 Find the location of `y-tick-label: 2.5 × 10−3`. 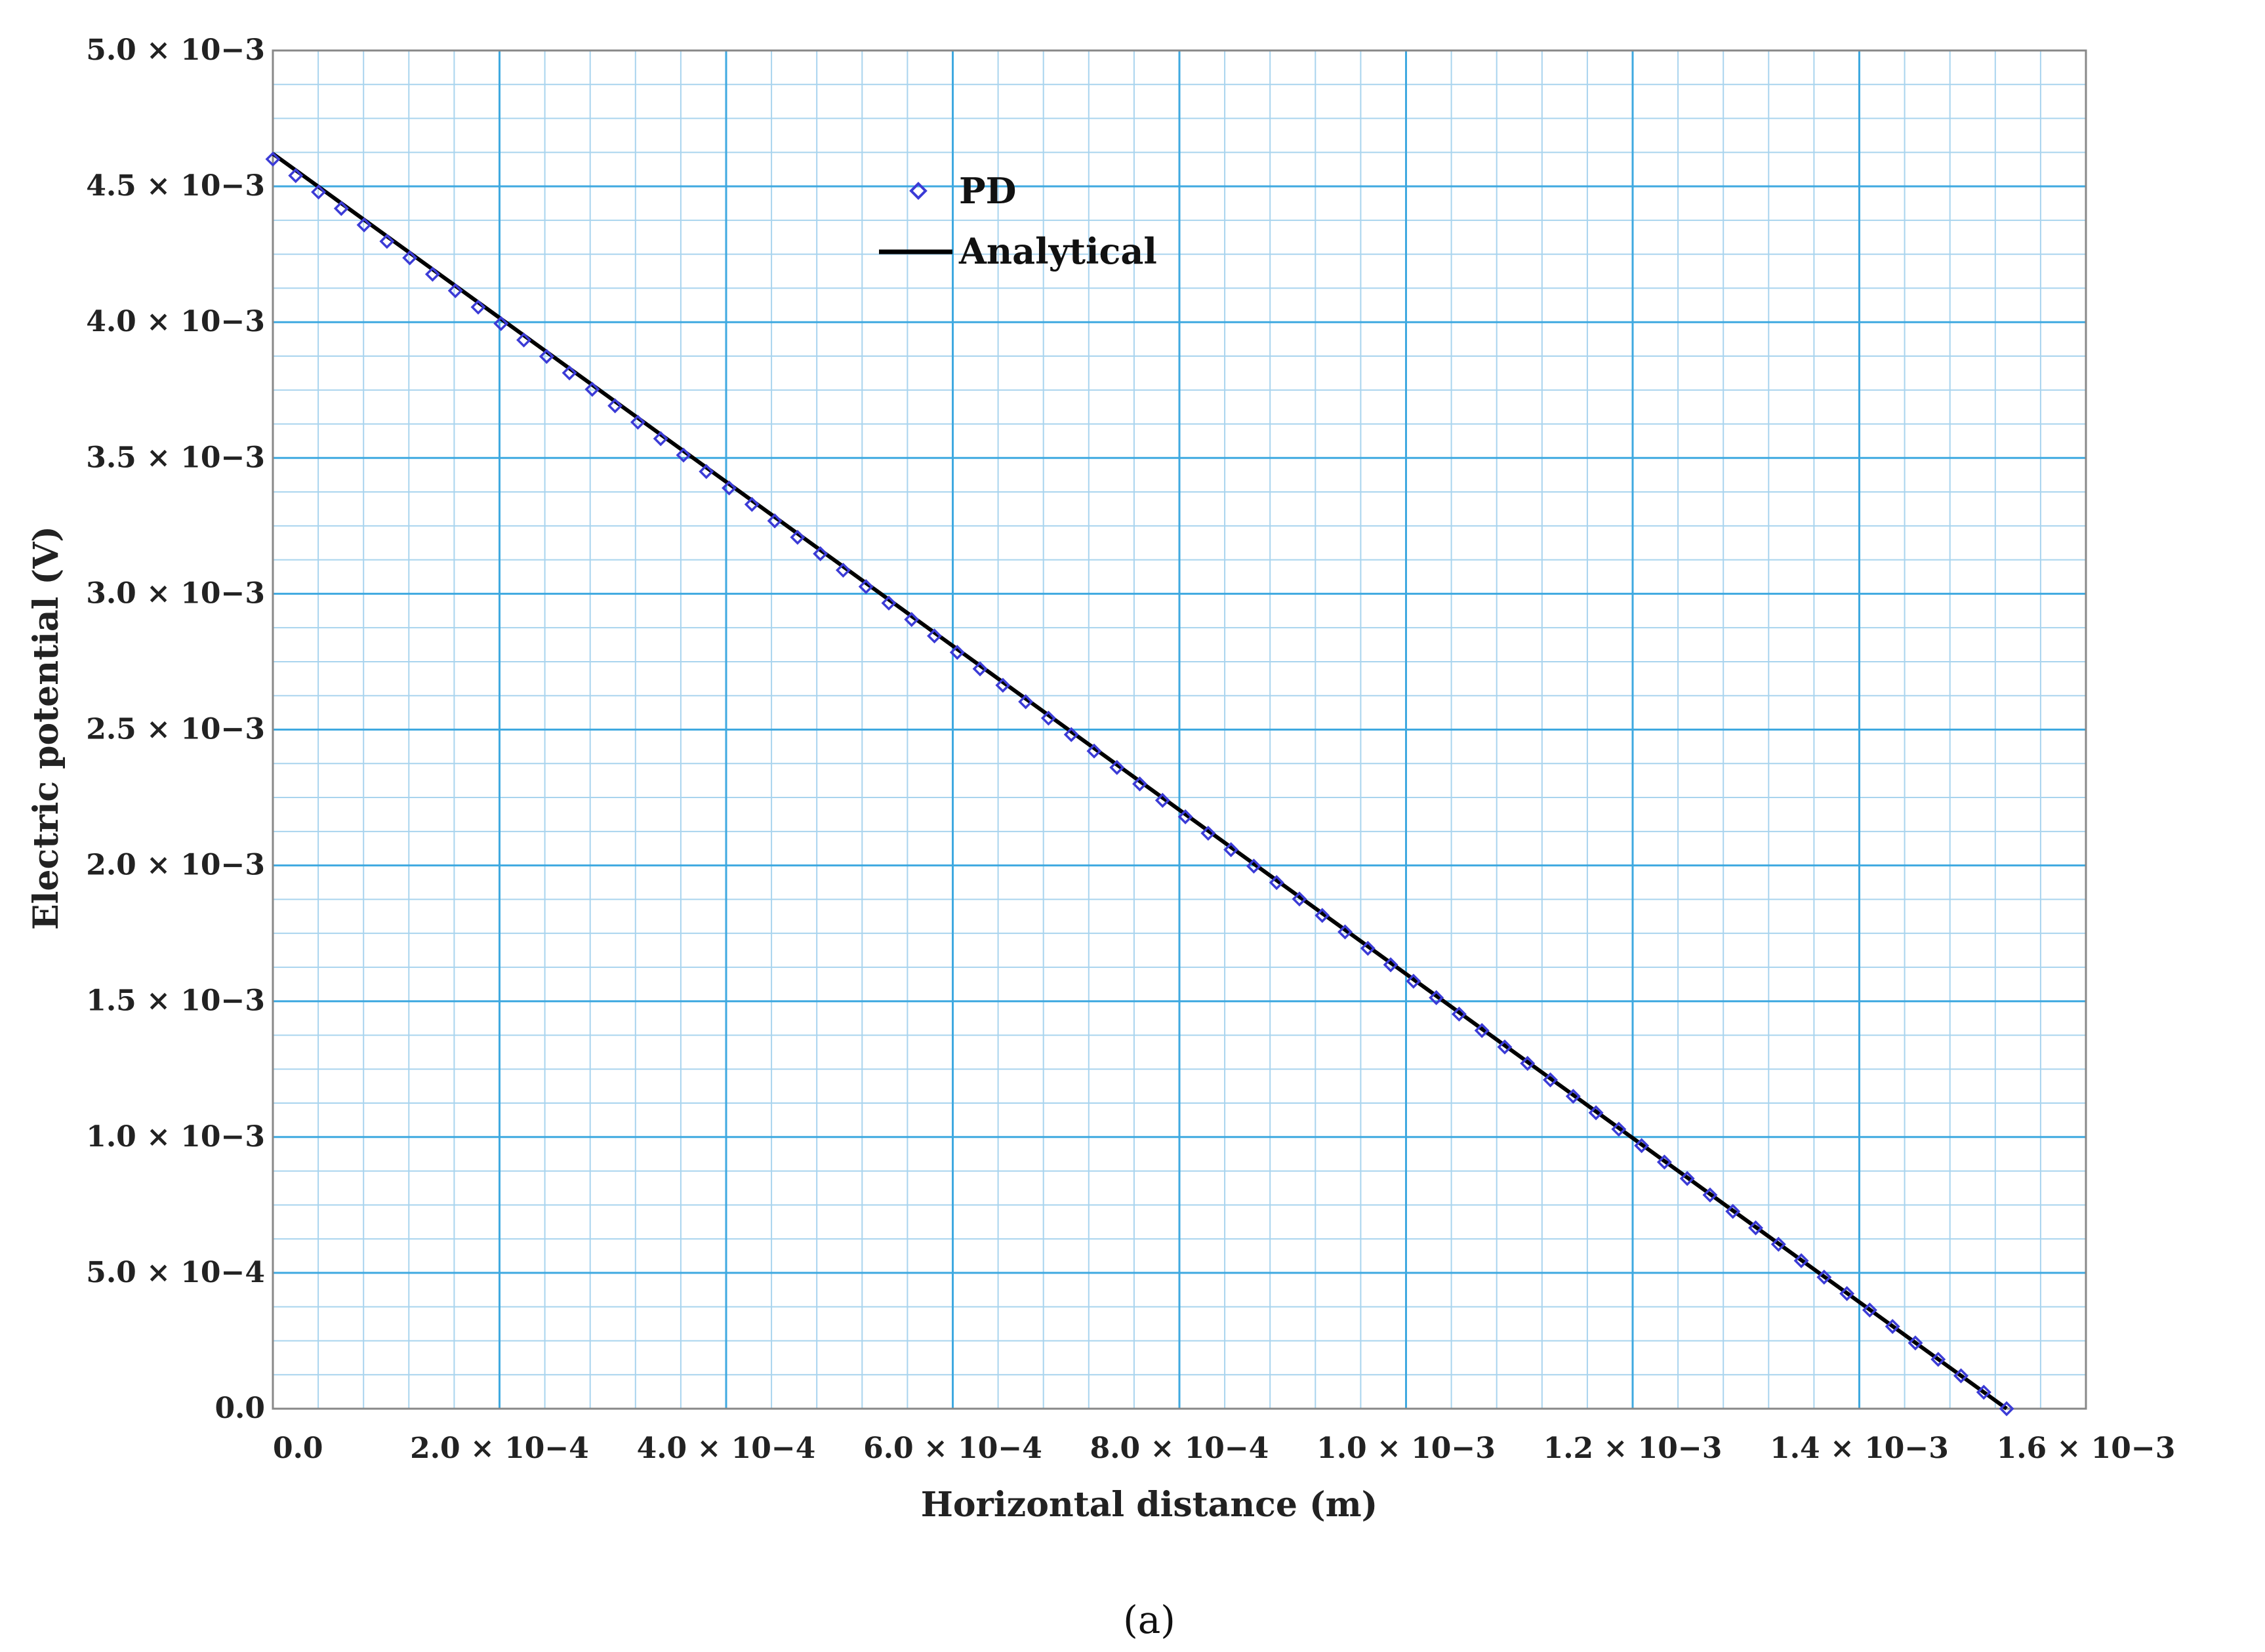

y-tick-label: 2.5 × 10−3 is located at coordinates (176, 730).